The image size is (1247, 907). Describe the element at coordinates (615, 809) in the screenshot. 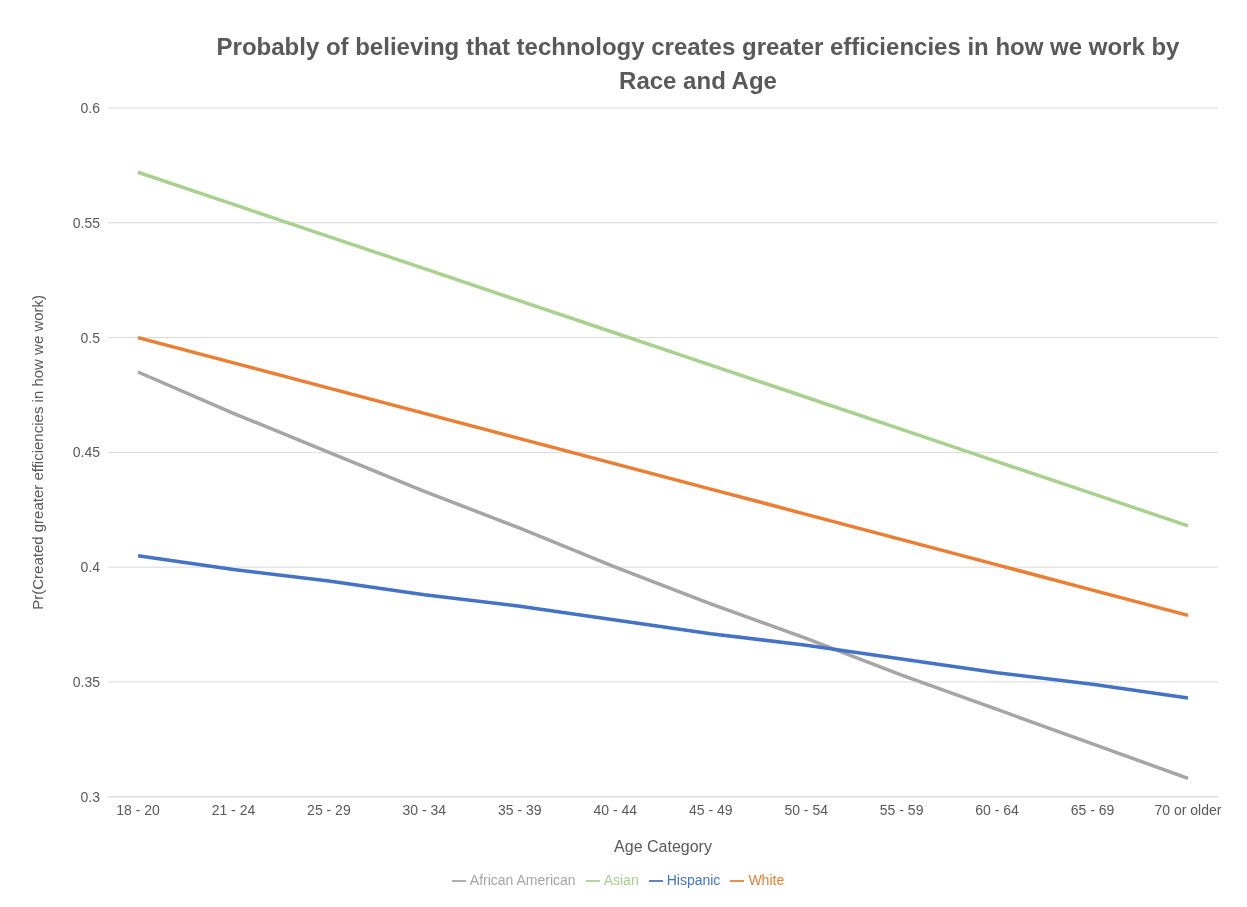

I see `x-tick-label: 40 - 44` at that location.